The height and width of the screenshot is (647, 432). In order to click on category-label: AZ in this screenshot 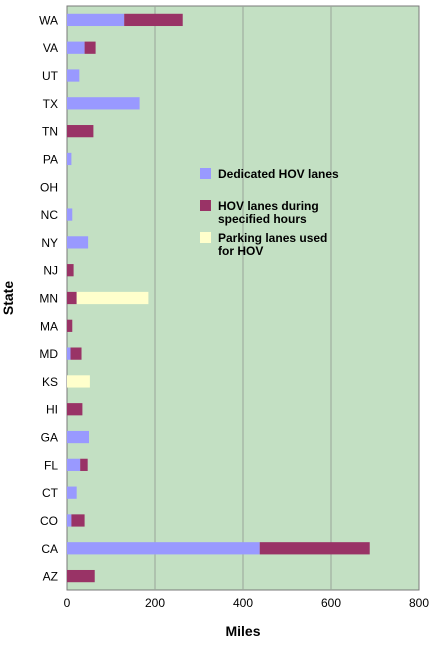, I will do `click(50, 577)`.